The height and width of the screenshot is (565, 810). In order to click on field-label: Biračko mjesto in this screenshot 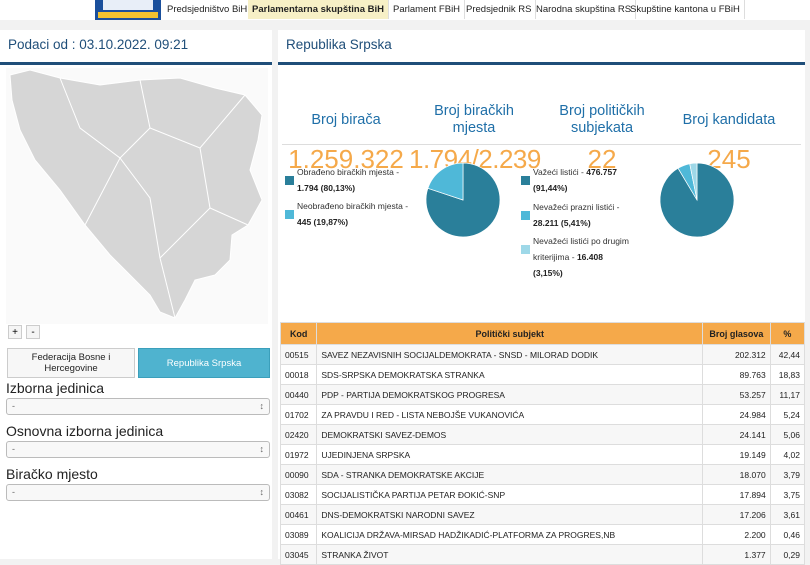, I will do `click(52, 474)`.